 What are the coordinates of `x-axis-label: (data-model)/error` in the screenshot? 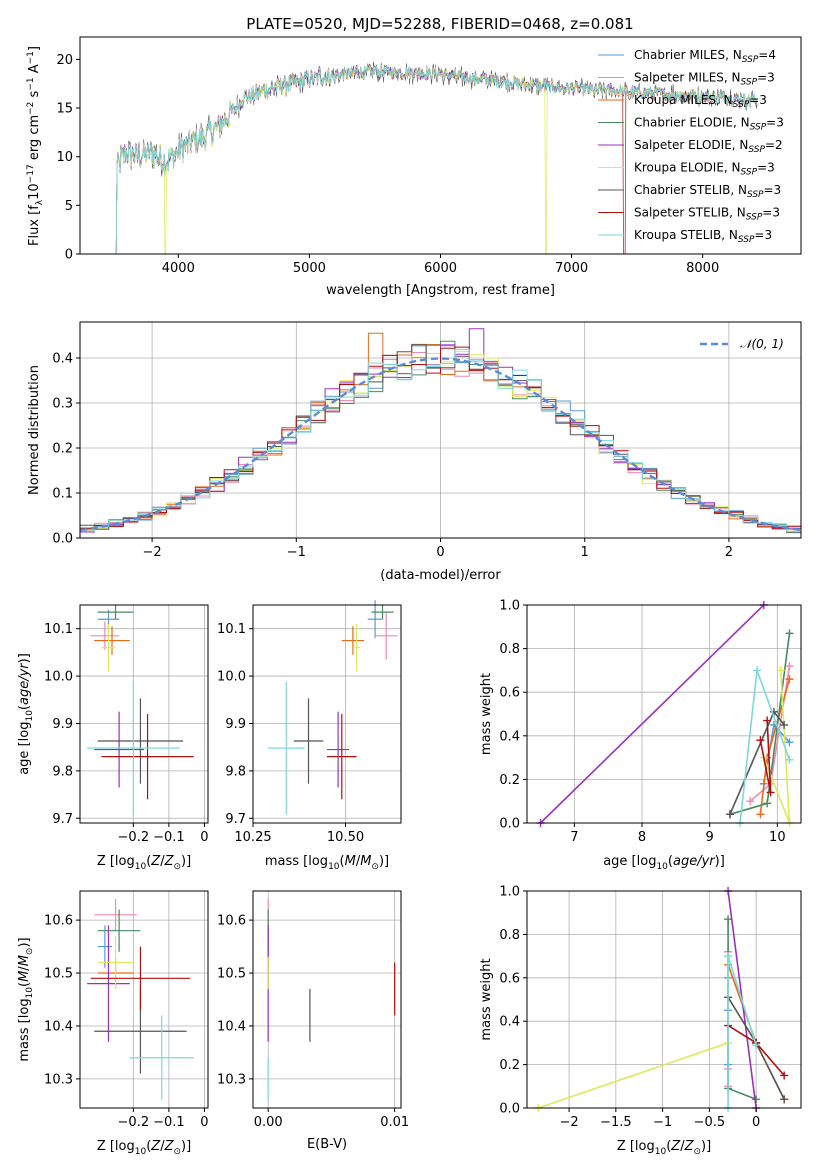 It's located at (440, 575).